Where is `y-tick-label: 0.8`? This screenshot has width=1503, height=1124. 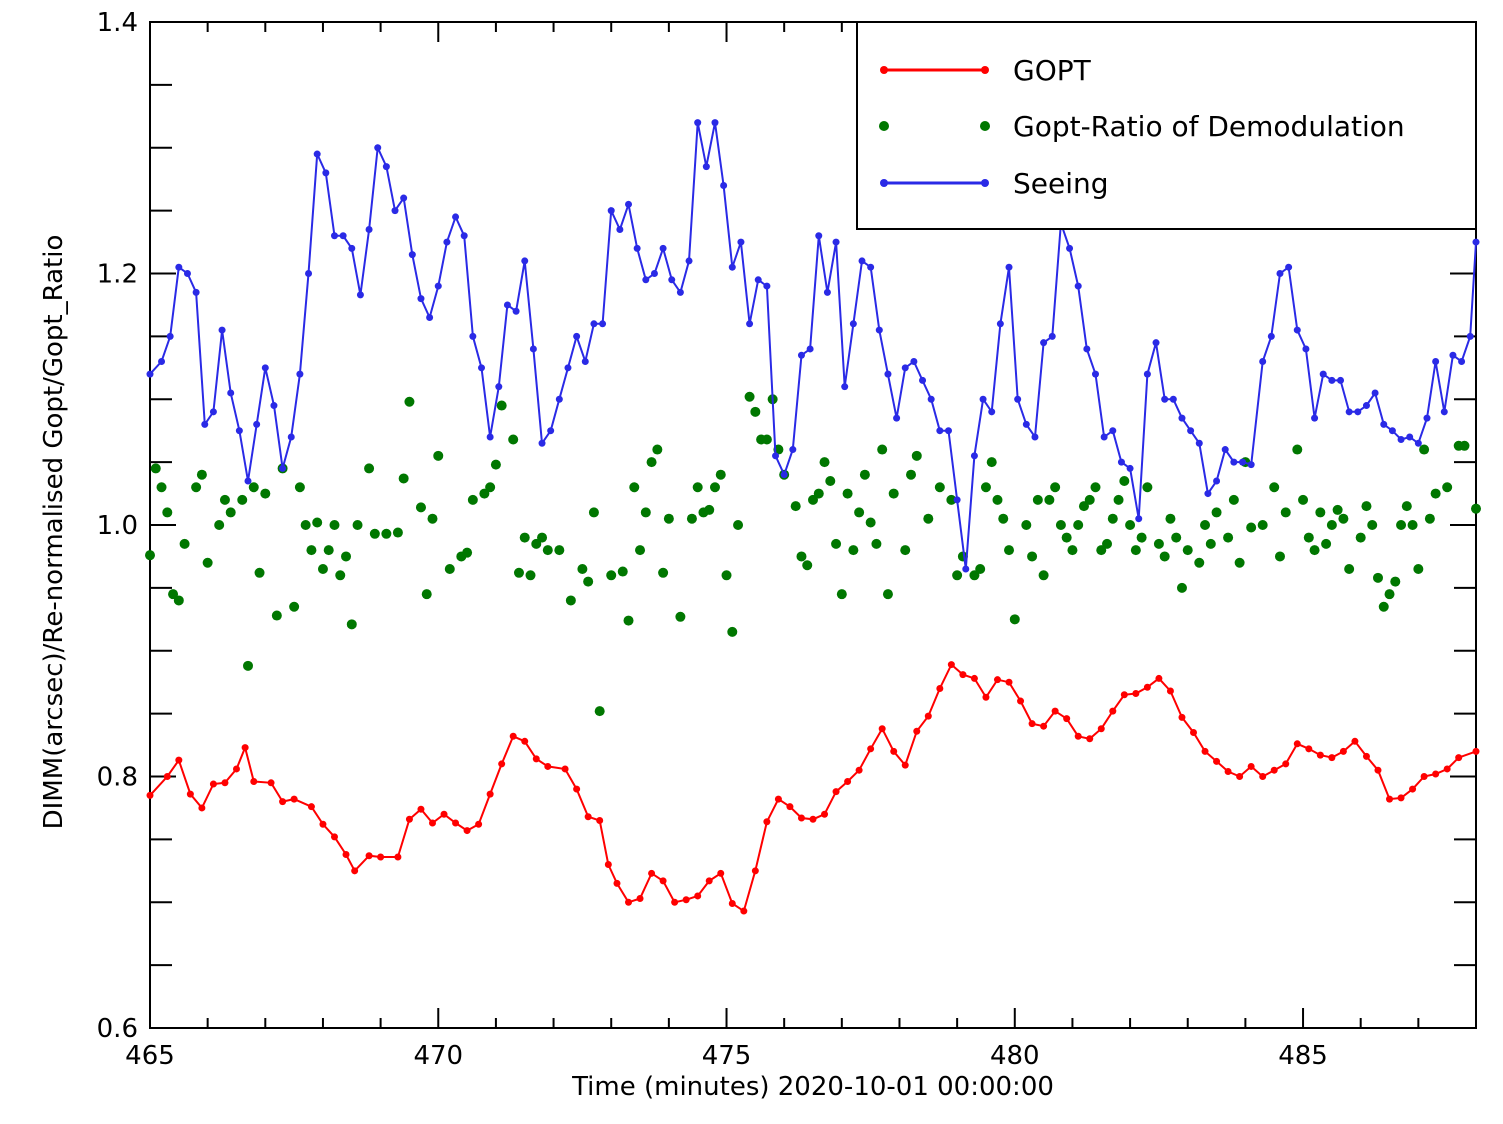 y-tick-label: 0.8 is located at coordinates (117, 778).